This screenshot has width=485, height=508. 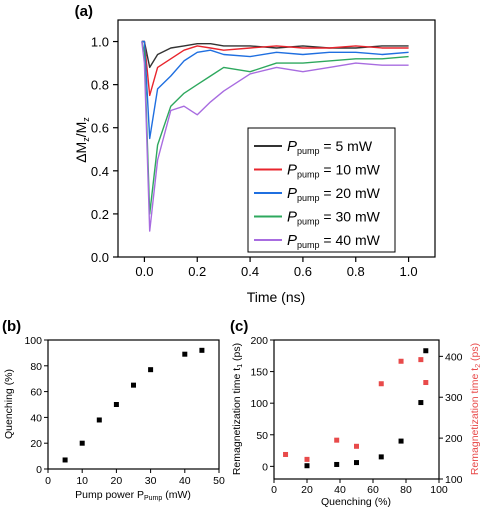 I want to click on y-tick-label: 0.0, so click(x=100, y=257).